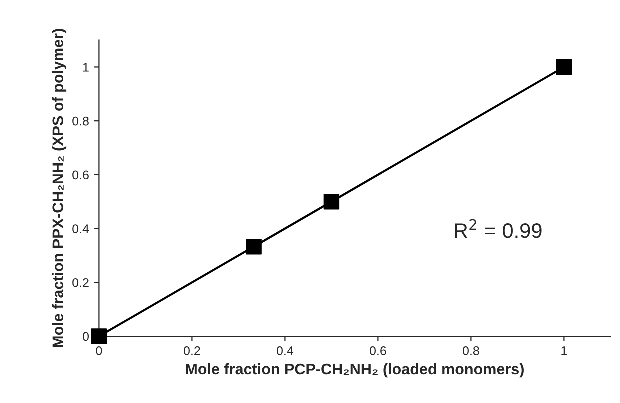 The height and width of the screenshot is (403, 620). Describe the element at coordinates (99, 351) in the screenshot. I see `x-tick-label: 0` at that location.